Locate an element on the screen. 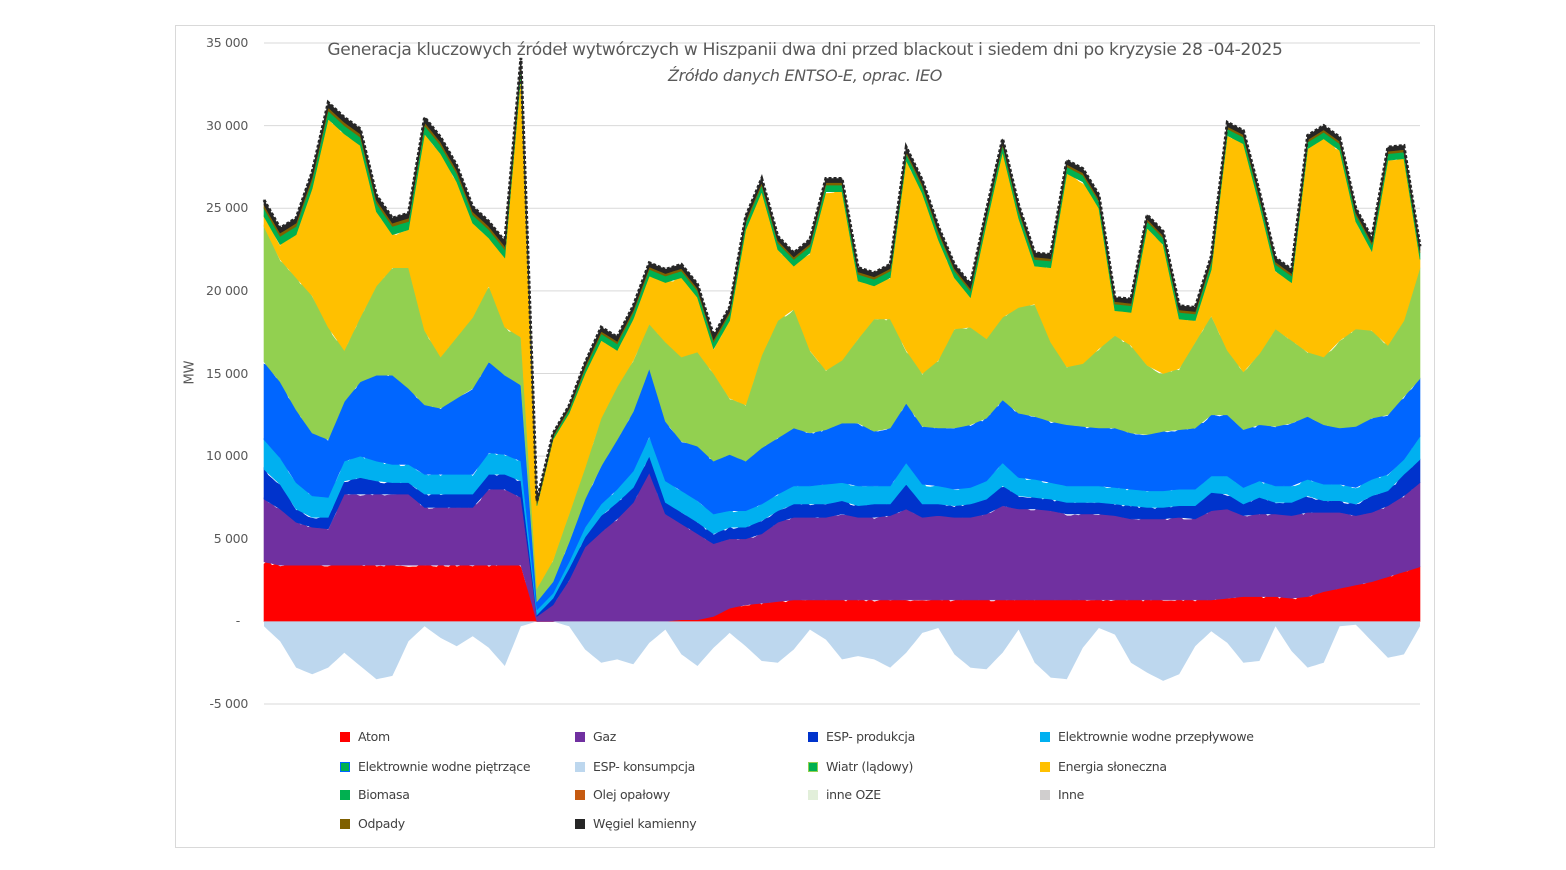 This screenshot has width=1566, height=870. legend-label: Wiatr (lądowy) is located at coordinates (870, 766).